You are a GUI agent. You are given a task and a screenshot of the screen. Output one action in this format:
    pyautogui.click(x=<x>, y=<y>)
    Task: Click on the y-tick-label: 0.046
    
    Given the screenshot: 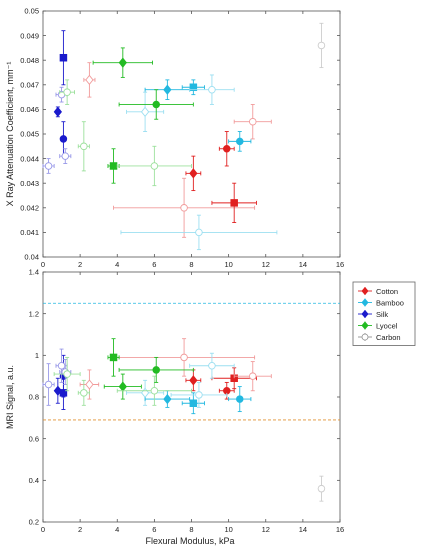 What is the action you would take?
    pyautogui.click(x=29, y=109)
    